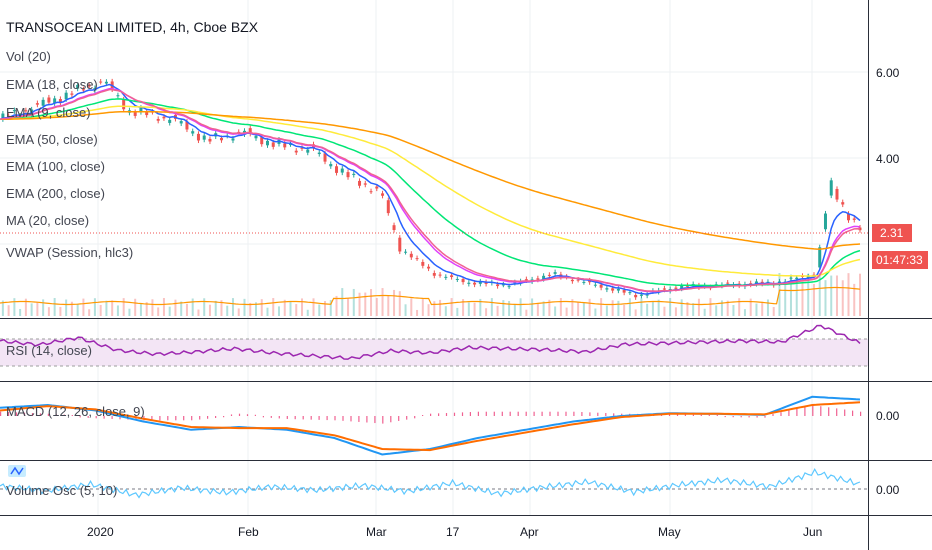  What do you see at coordinates (888, 159) in the screenshot?
I see `y-tick-4: 4.00` at bounding box center [888, 159].